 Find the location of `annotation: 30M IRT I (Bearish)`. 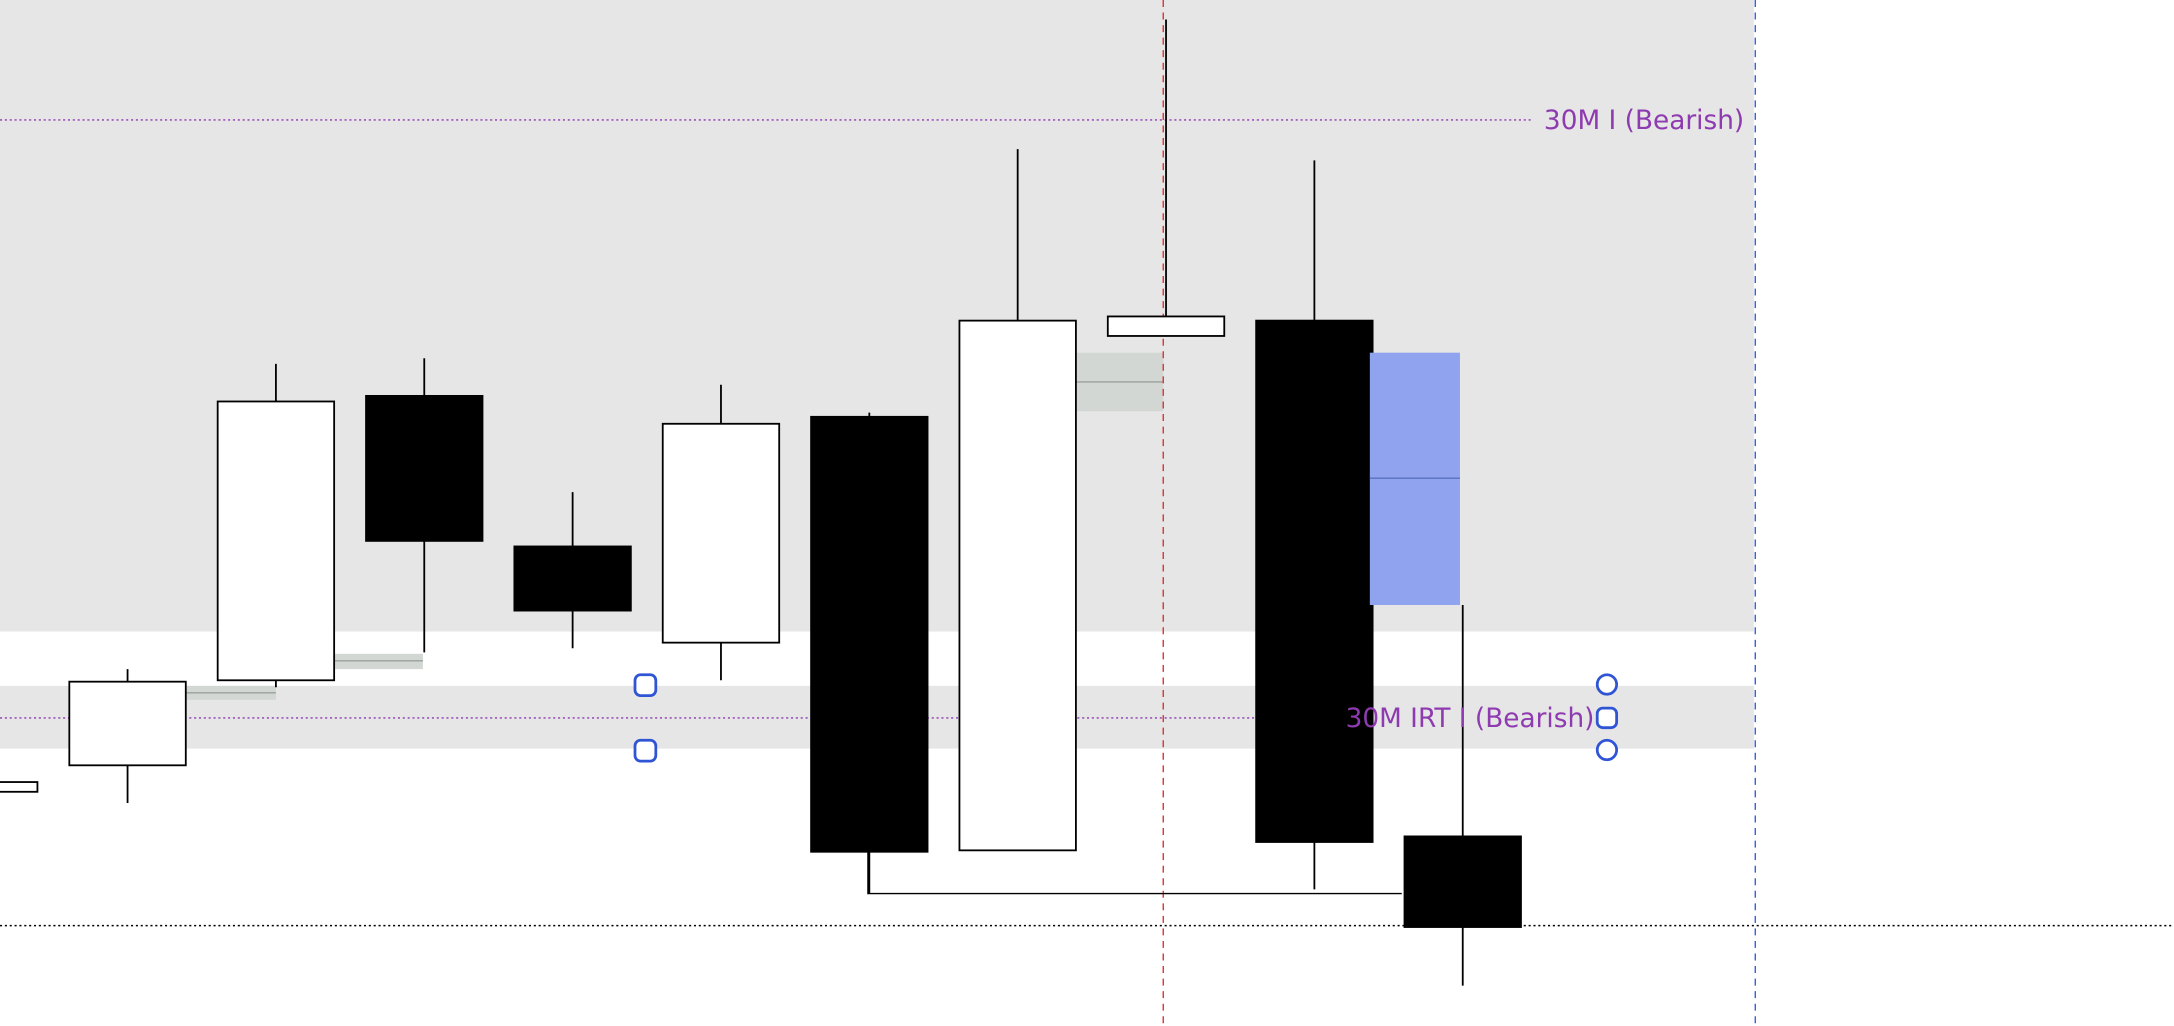

annotation: 30M IRT I (Bearish) is located at coordinates (1470, 718).